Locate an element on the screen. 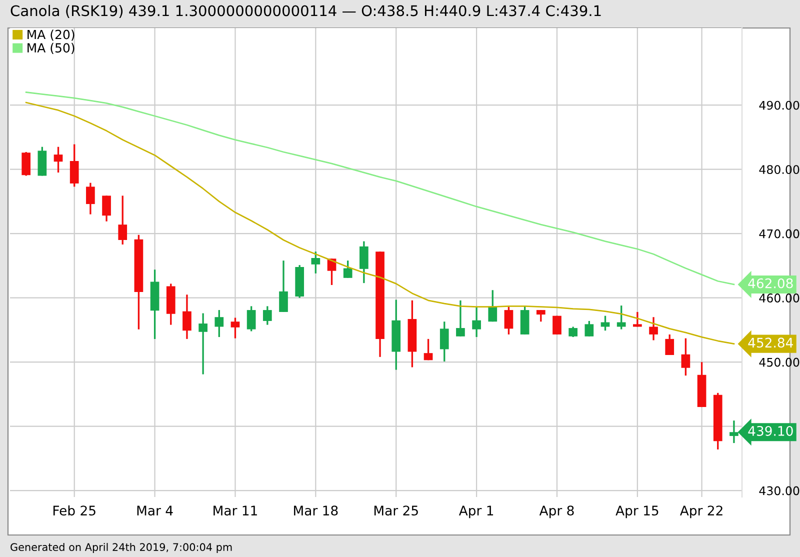  y-tick-label: 430.00 is located at coordinates (779, 491).